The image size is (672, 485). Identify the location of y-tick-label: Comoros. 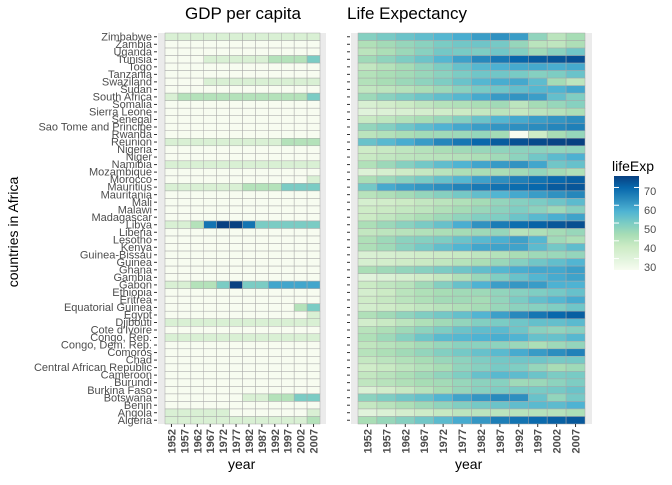
(129, 353).